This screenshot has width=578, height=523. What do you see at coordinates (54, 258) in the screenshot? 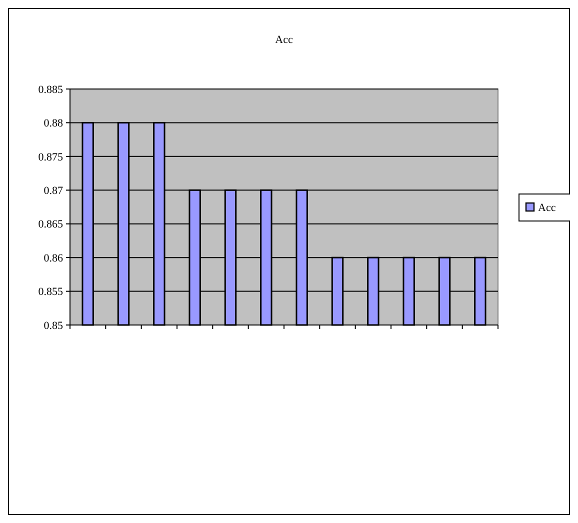
I see `y-tick-label: 0.86` at bounding box center [54, 258].